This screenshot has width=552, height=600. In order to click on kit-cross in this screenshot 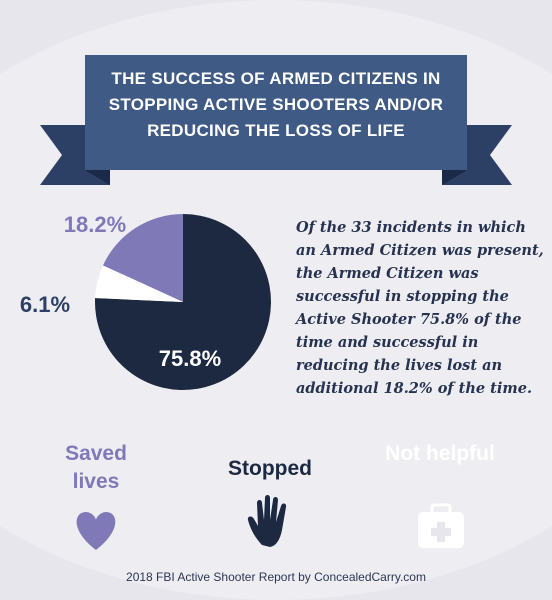, I will do `click(441, 532)`.